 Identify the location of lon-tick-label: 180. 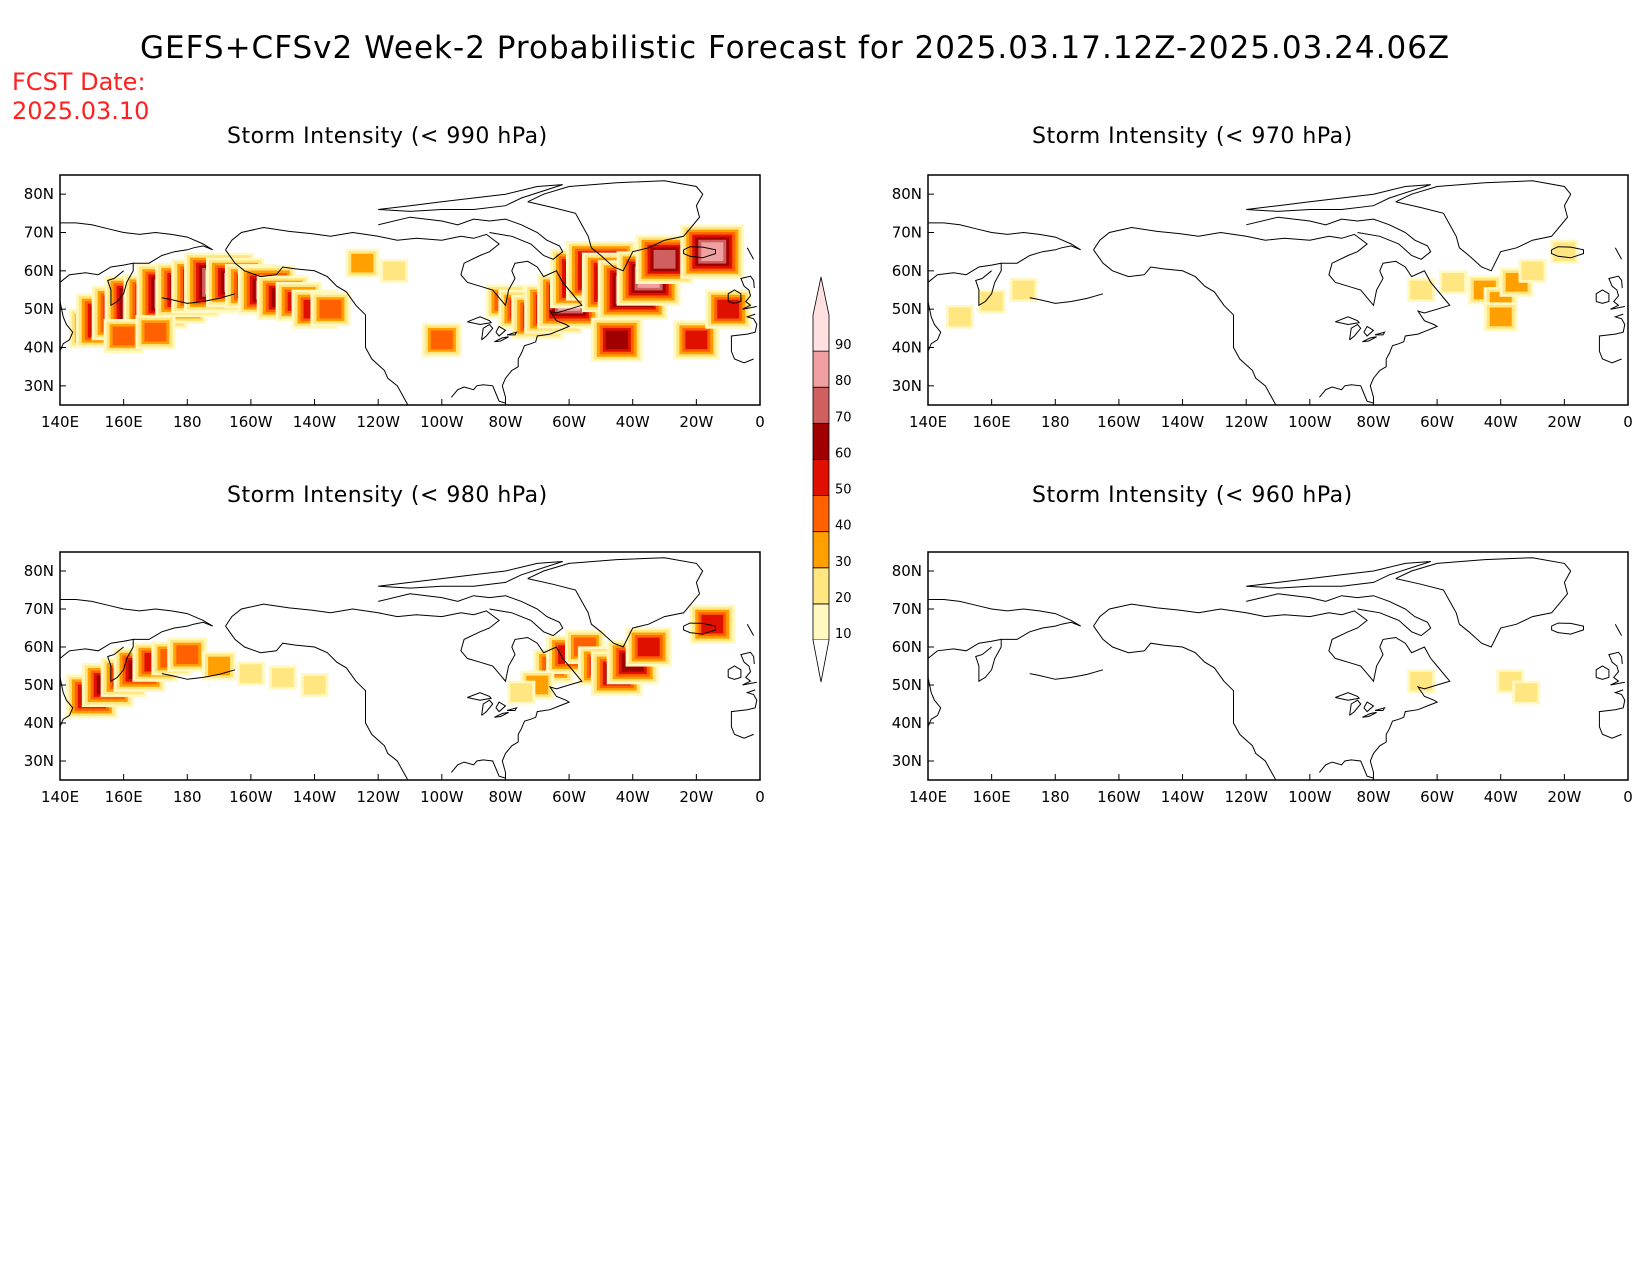
(187, 422).